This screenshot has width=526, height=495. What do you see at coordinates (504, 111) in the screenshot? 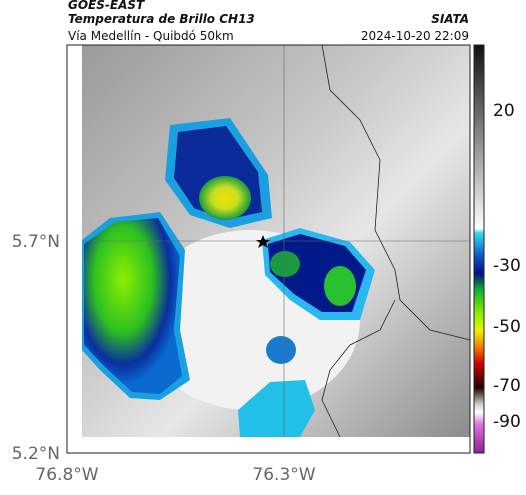
I see `colorbar-label: 20` at bounding box center [504, 111].